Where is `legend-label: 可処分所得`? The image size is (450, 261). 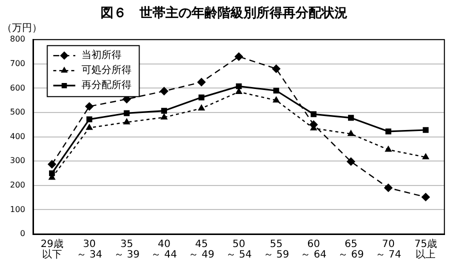
legend-label: 可処分所得 is located at coordinates (106, 70).